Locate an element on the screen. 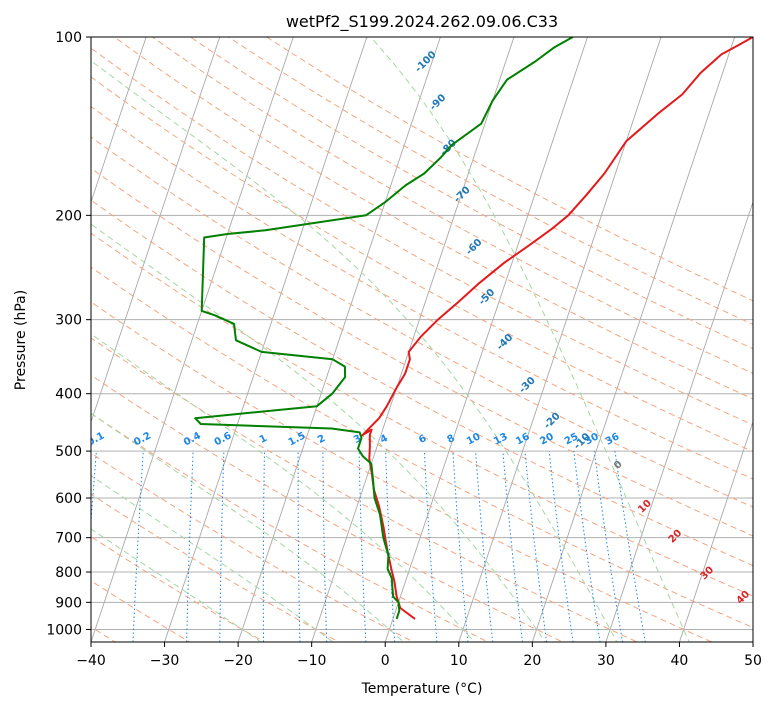 The height and width of the screenshot is (708, 775). x-tick-label: −10 is located at coordinates (312, 661).